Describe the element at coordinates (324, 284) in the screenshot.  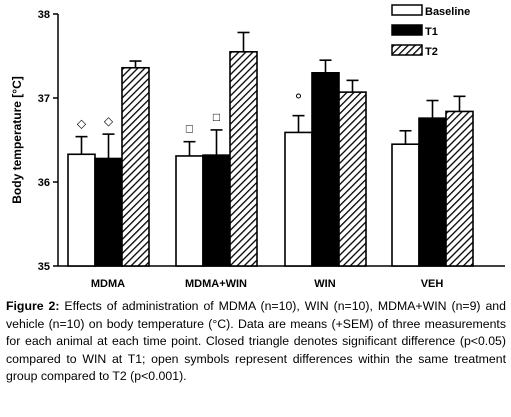
I see `x-tick-label: WIN` at that location.